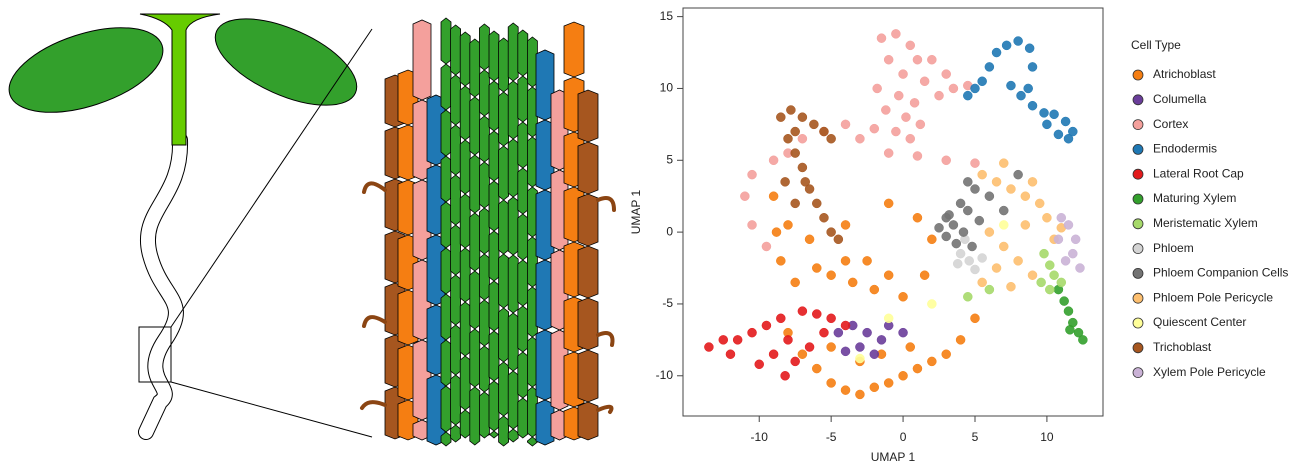 The image size is (1292, 466). I want to click on legend-label: Xylem Pole Pericycle, so click(1209, 372).